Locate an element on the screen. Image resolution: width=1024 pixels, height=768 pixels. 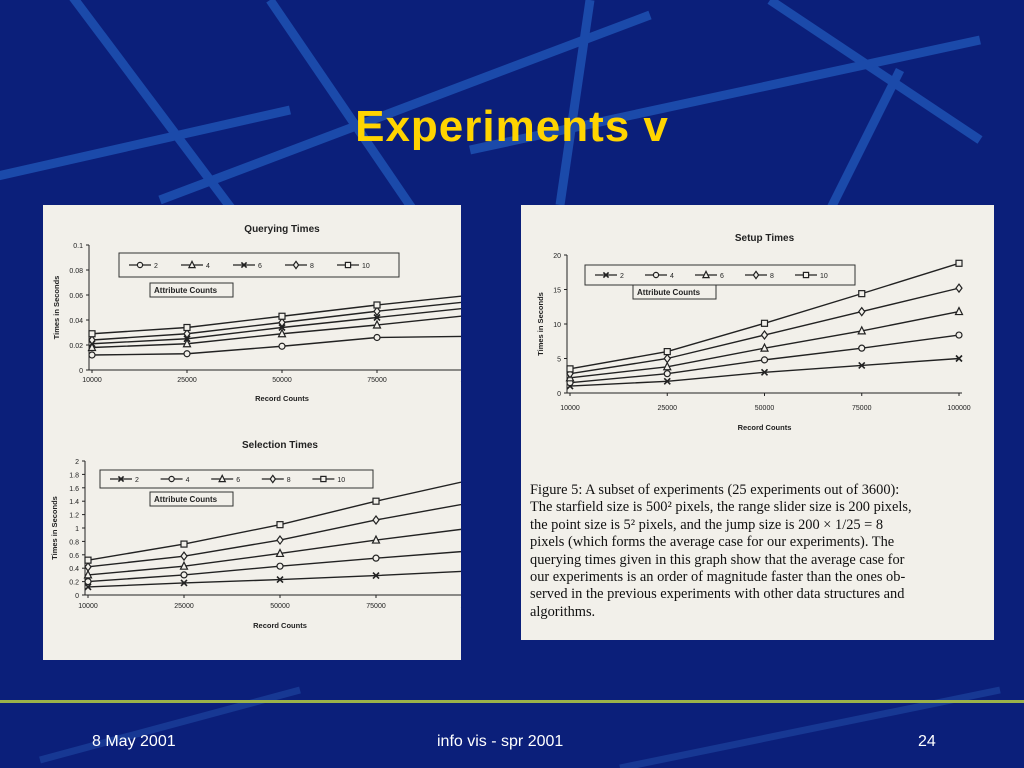
y-axis-label: Times in Seconds is located at coordinates (56, 308).